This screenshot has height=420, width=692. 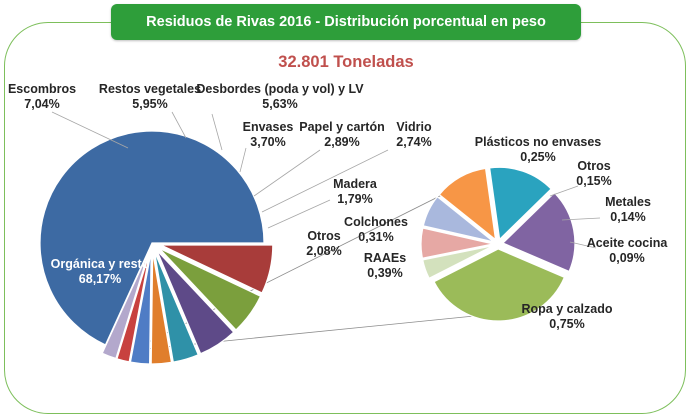 What do you see at coordinates (243, 160) in the screenshot?
I see `leader-line-envases` at bounding box center [243, 160].